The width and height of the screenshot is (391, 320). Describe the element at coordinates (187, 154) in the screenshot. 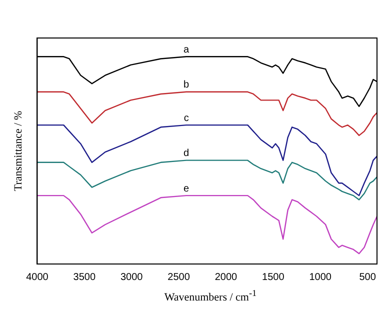

I see `series-label: d` at that location.